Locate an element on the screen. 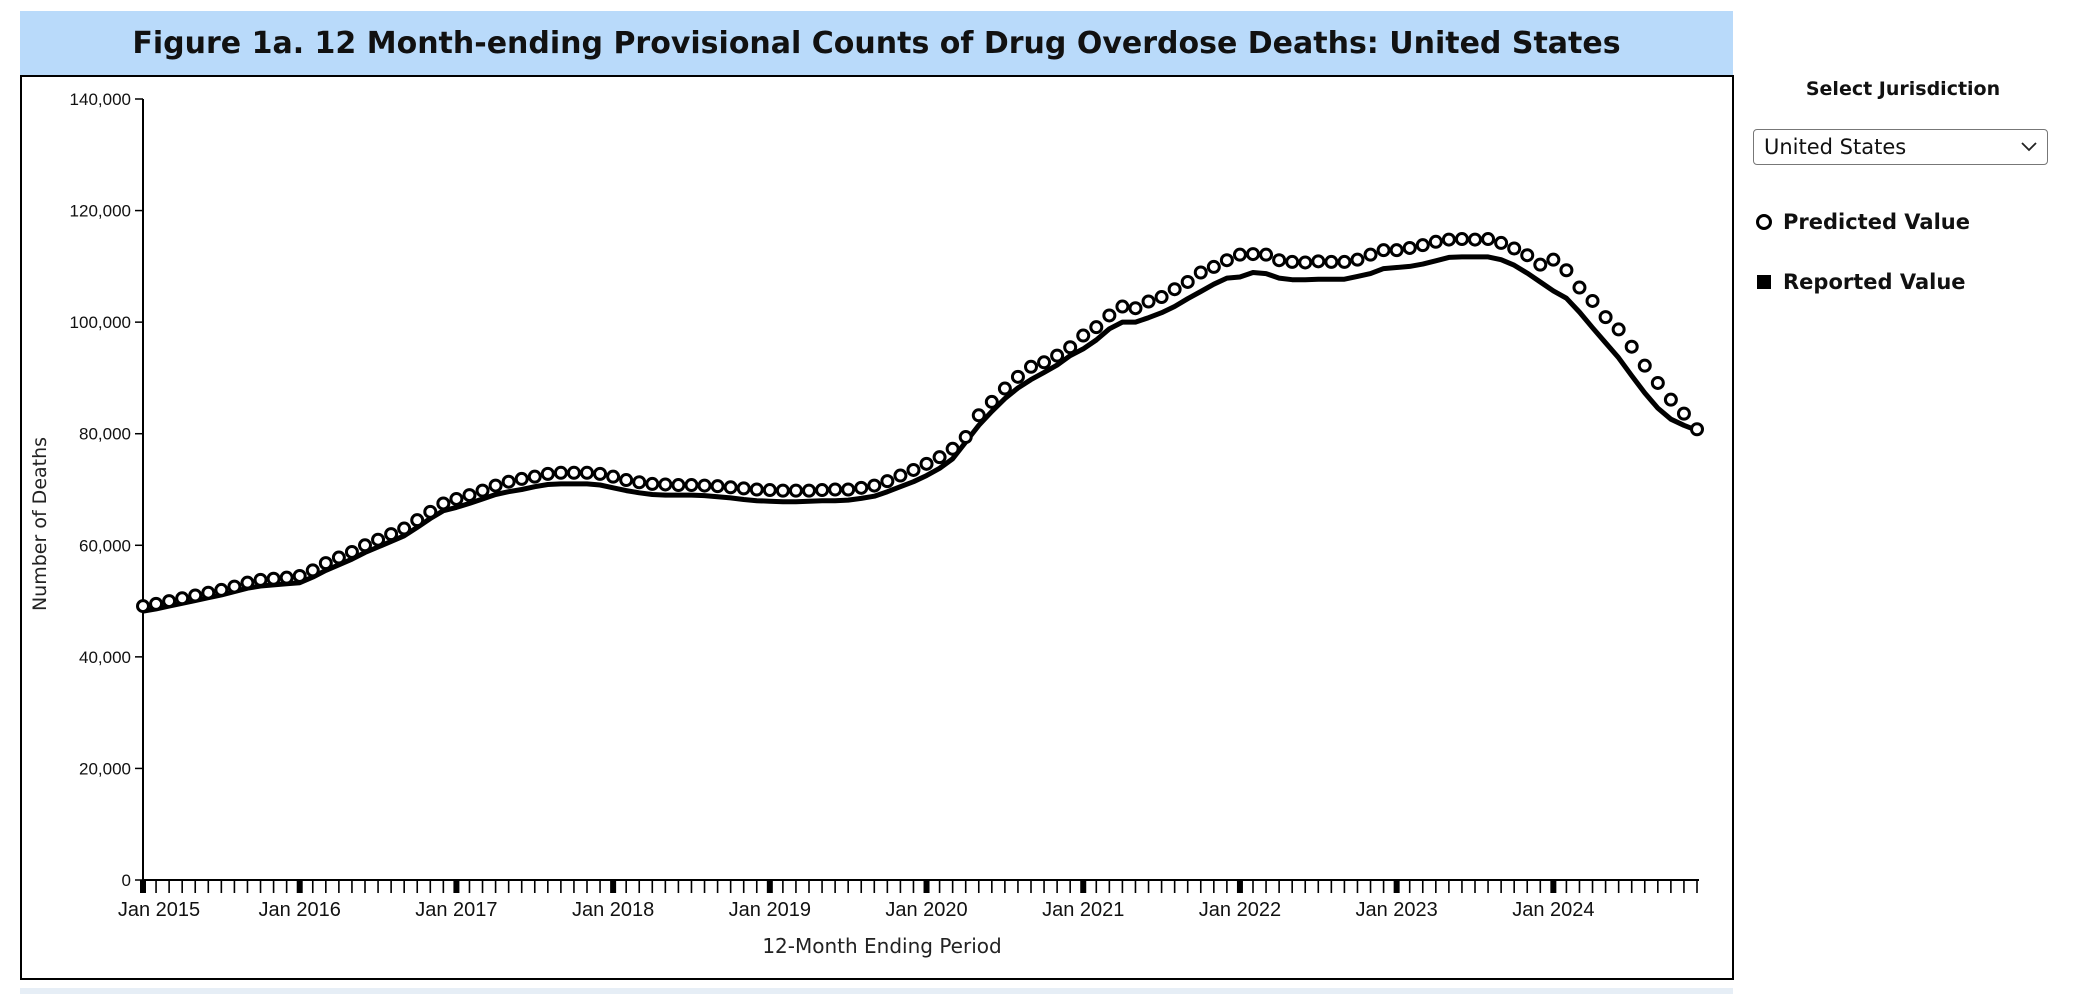  jurisdiction-select-value: United States is located at coordinates (1835, 147).